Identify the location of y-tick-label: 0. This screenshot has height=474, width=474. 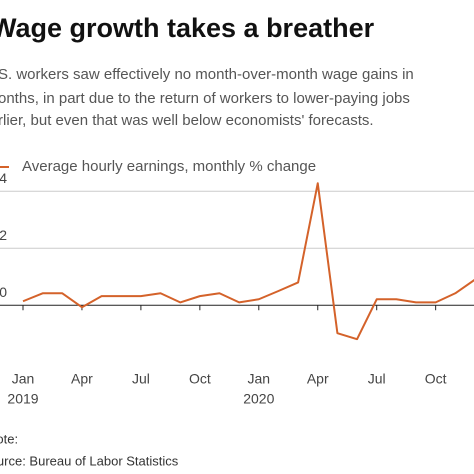
(3, 292).